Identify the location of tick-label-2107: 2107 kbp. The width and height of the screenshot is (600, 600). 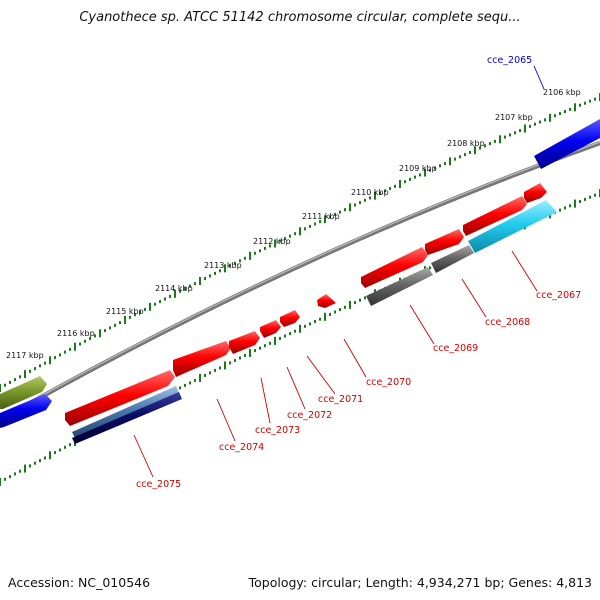
(514, 117).